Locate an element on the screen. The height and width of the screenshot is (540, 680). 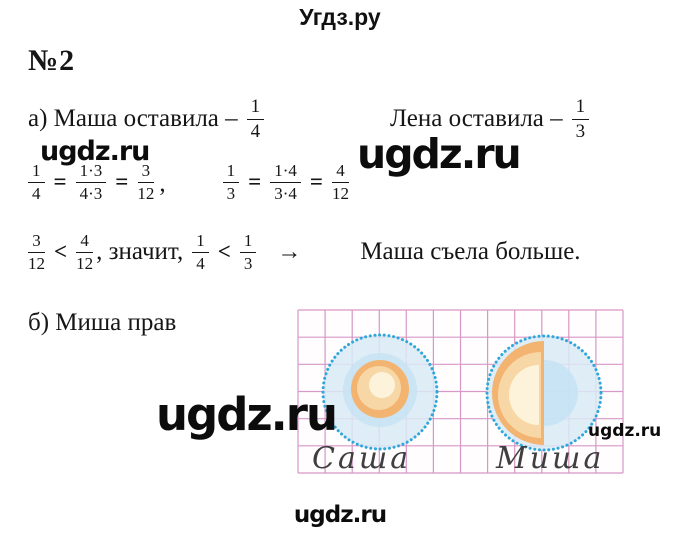
watermark-footer: ugdz.ru is located at coordinates (340, 515).